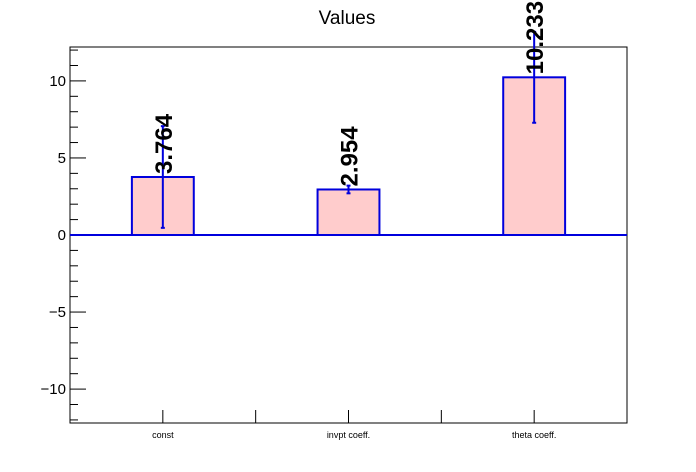 The image size is (696, 472). I want to click on x-tick-label: theta coeff., so click(534, 435).